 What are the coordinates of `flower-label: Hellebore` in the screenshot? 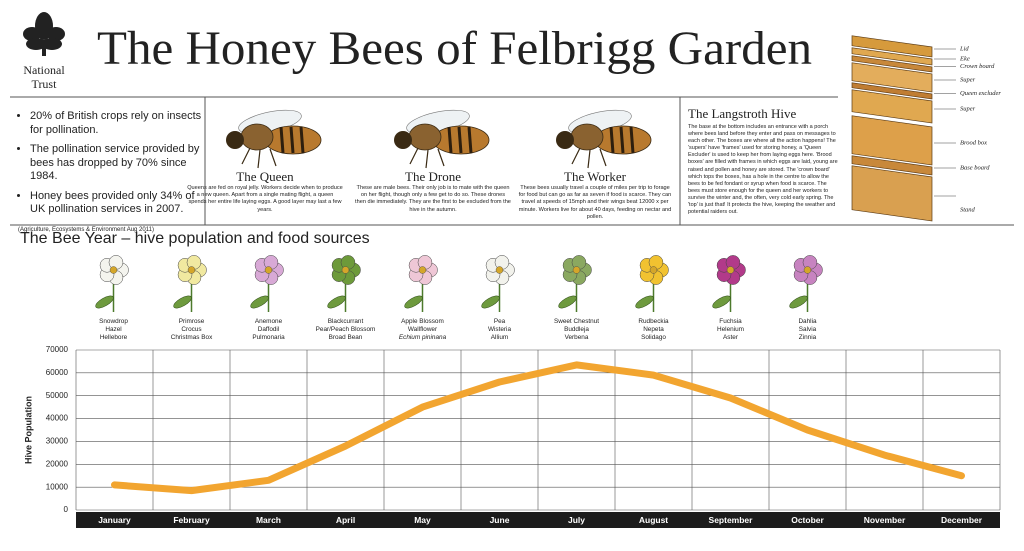 It's located at (113, 337).